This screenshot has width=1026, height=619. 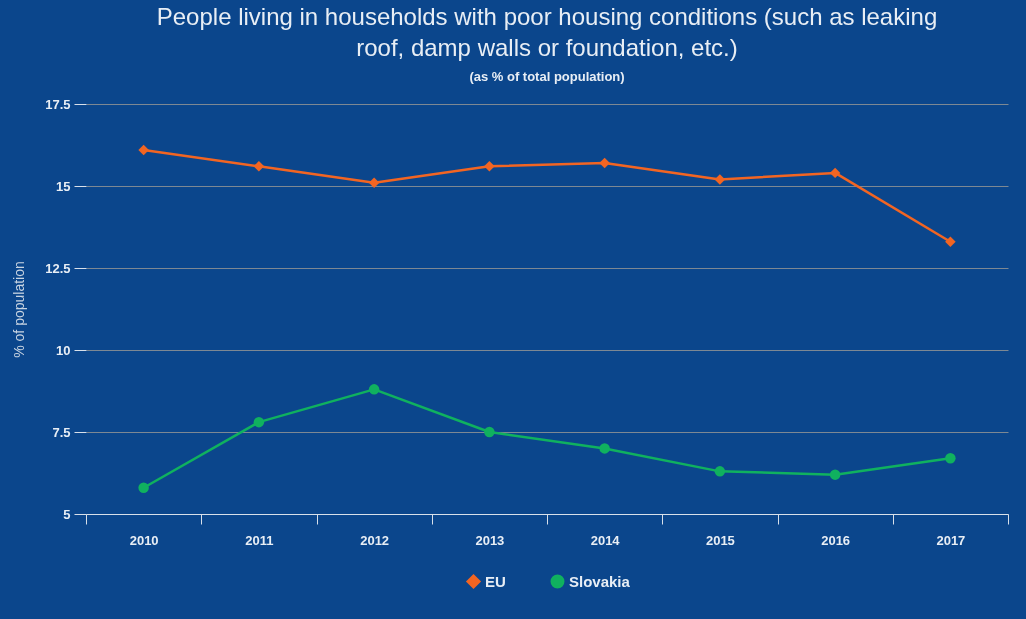 What do you see at coordinates (720, 540) in the screenshot?
I see `x-tick-label: 2015` at bounding box center [720, 540].